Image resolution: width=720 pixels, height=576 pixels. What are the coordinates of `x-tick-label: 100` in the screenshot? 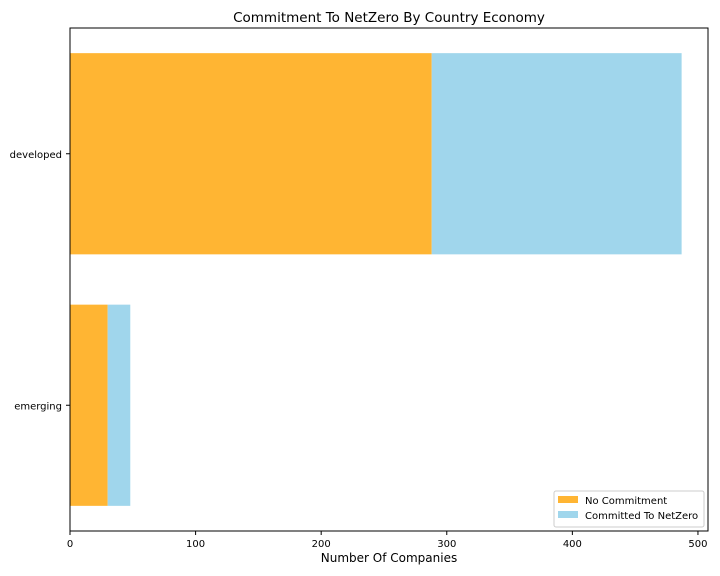 It's located at (195, 544).